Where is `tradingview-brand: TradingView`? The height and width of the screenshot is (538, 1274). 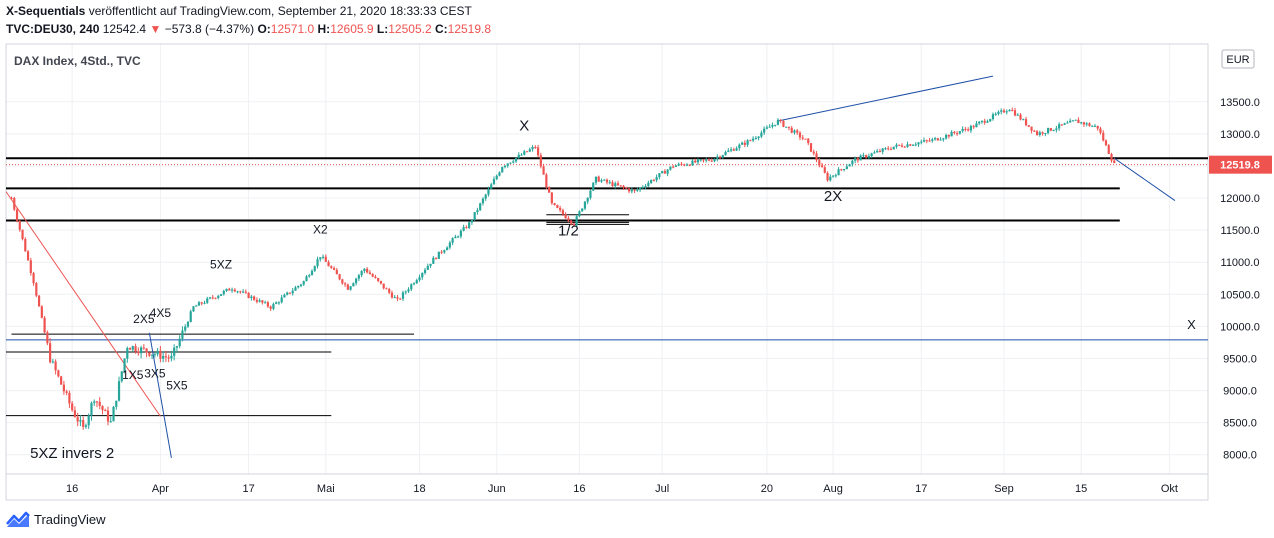
tradingview-brand: TradingView is located at coordinates (56, 519).